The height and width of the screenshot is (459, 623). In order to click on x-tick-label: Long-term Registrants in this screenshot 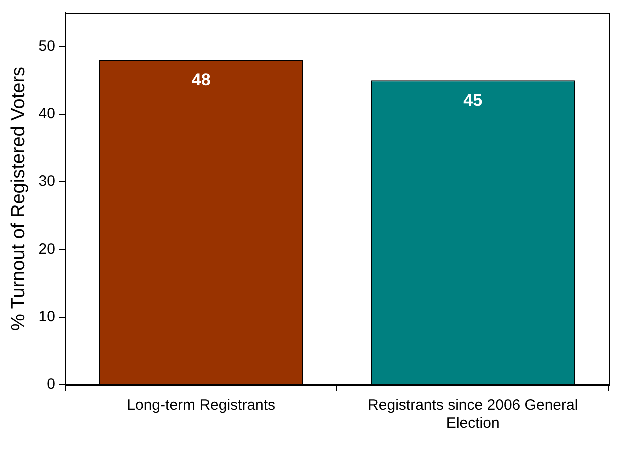, I will do `click(201, 405)`.